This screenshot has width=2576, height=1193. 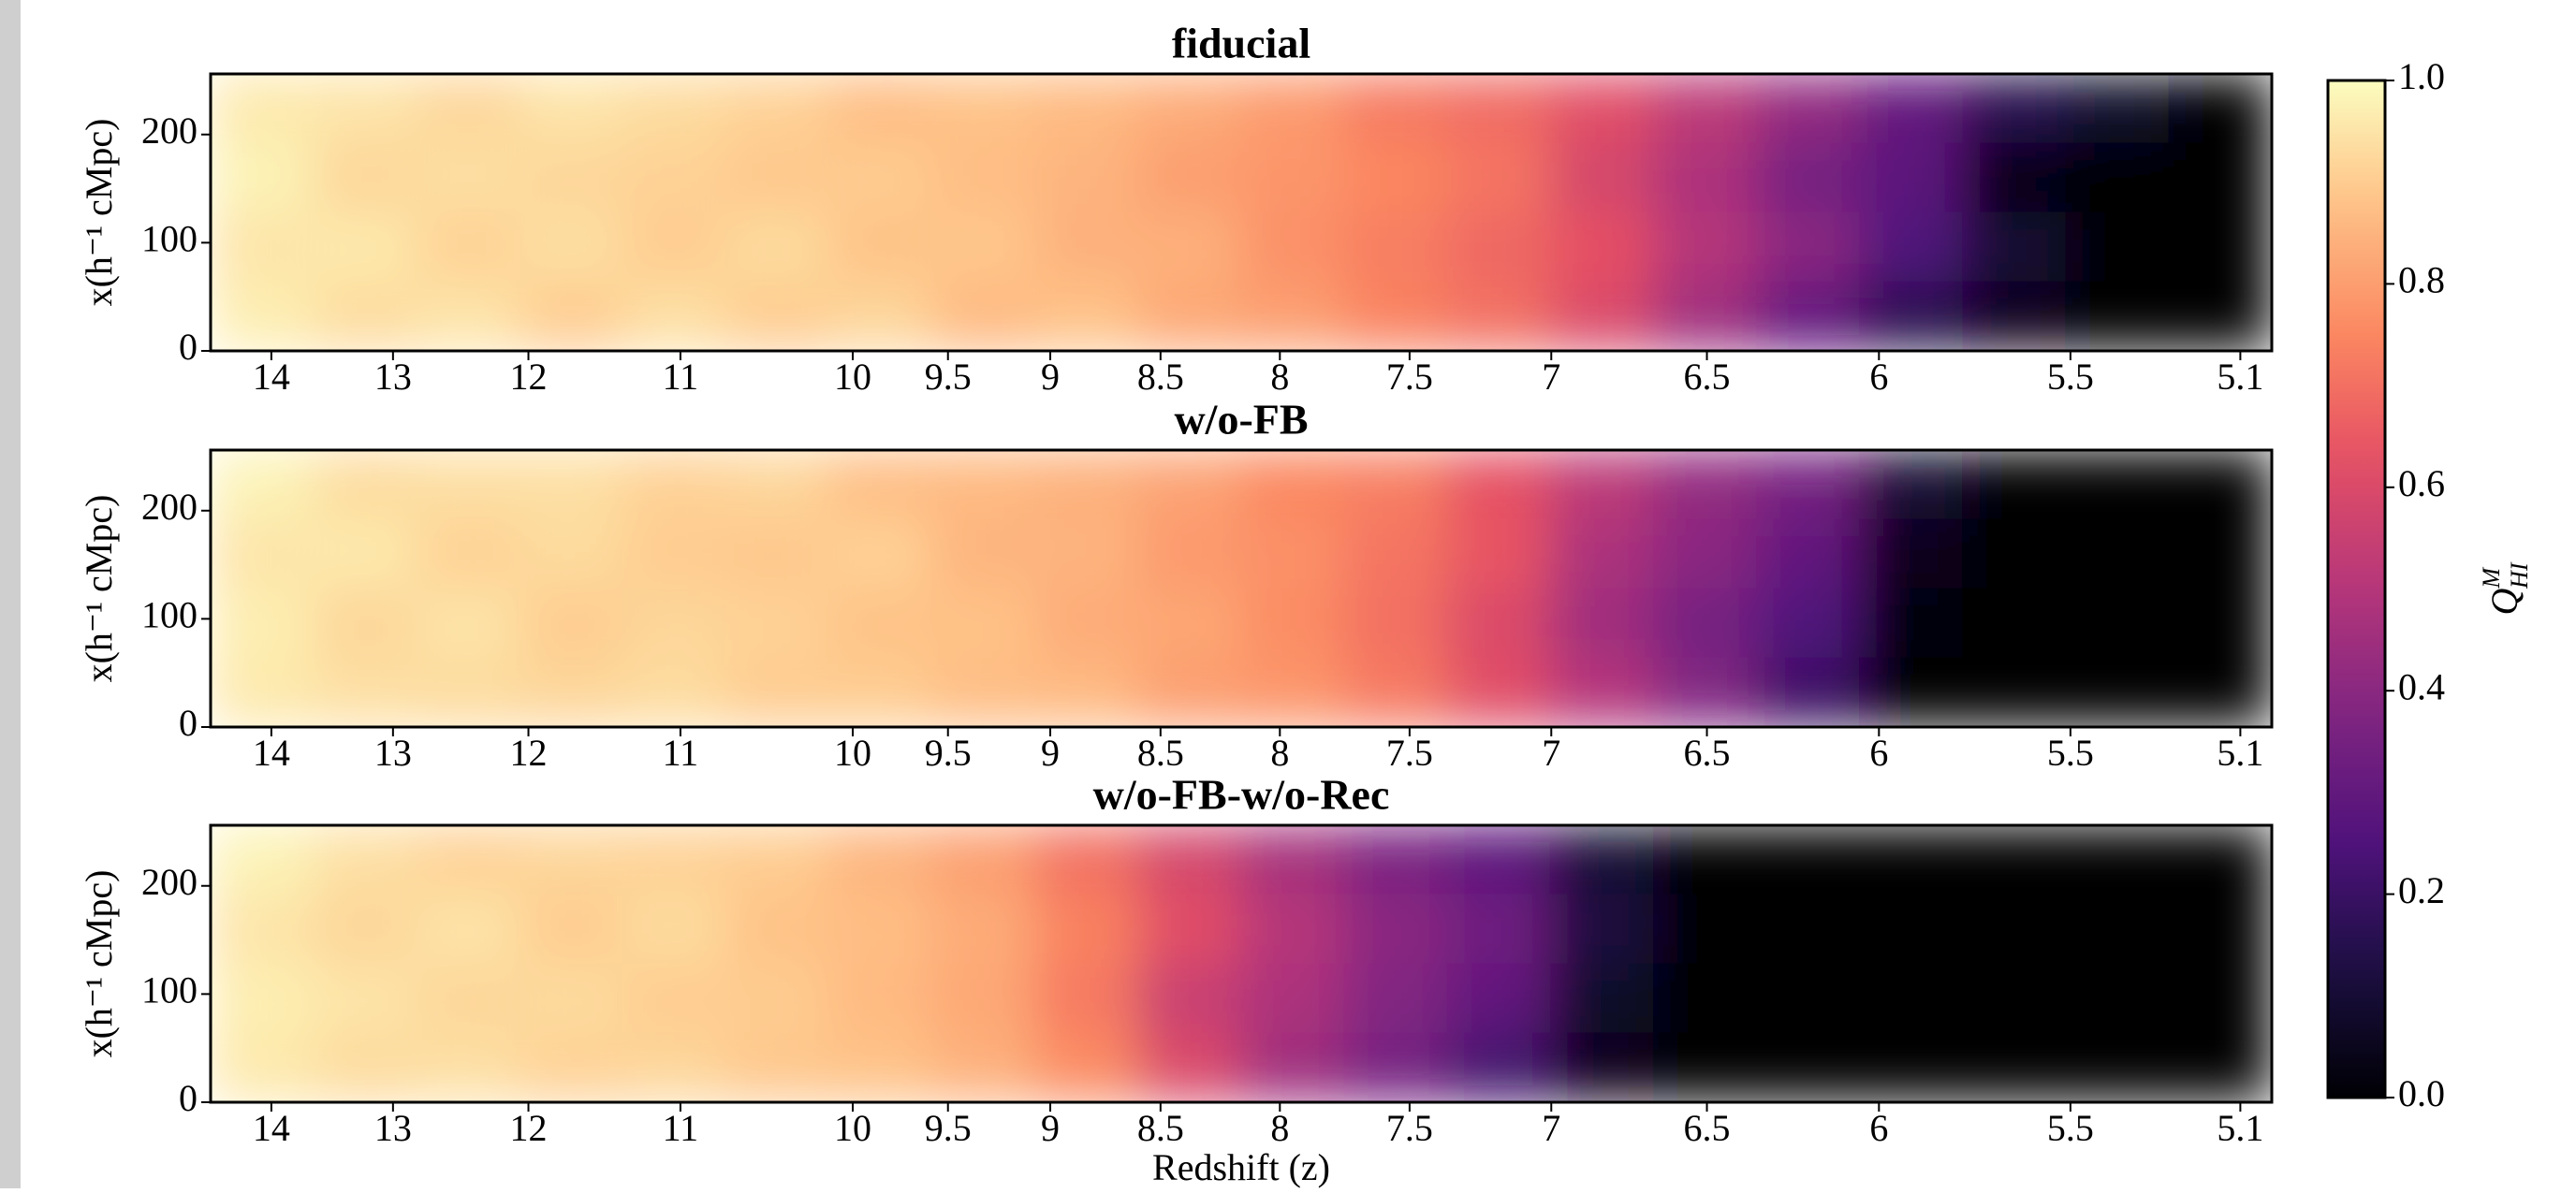 What do you see at coordinates (1160, 377) in the screenshot?
I see `x-tick-label: 8.5` at bounding box center [1160, 377].